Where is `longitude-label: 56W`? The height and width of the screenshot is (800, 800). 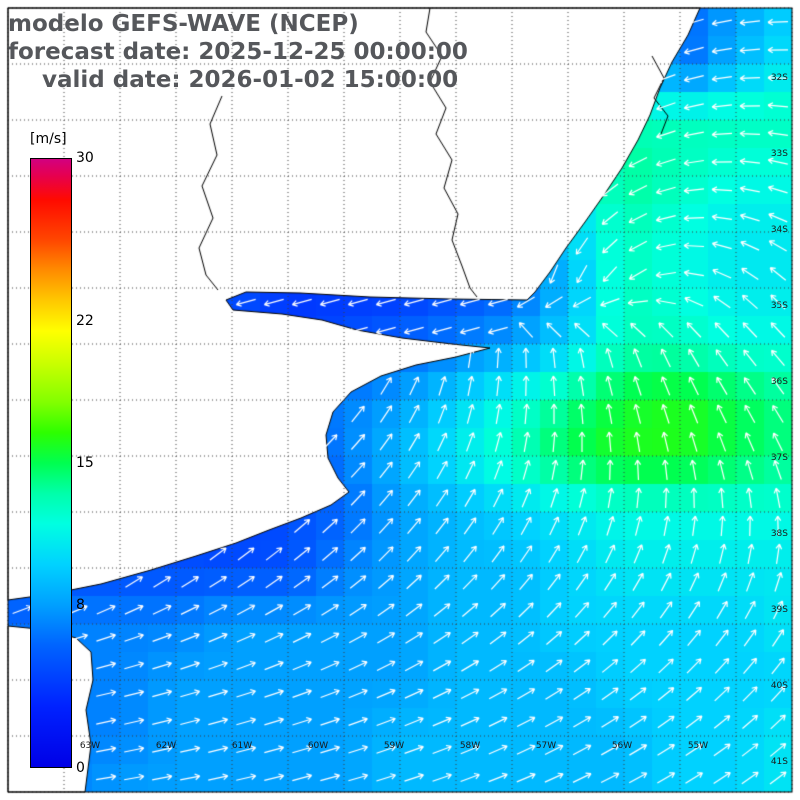
longitude-label: 56W is located at coordinates (622, 746).